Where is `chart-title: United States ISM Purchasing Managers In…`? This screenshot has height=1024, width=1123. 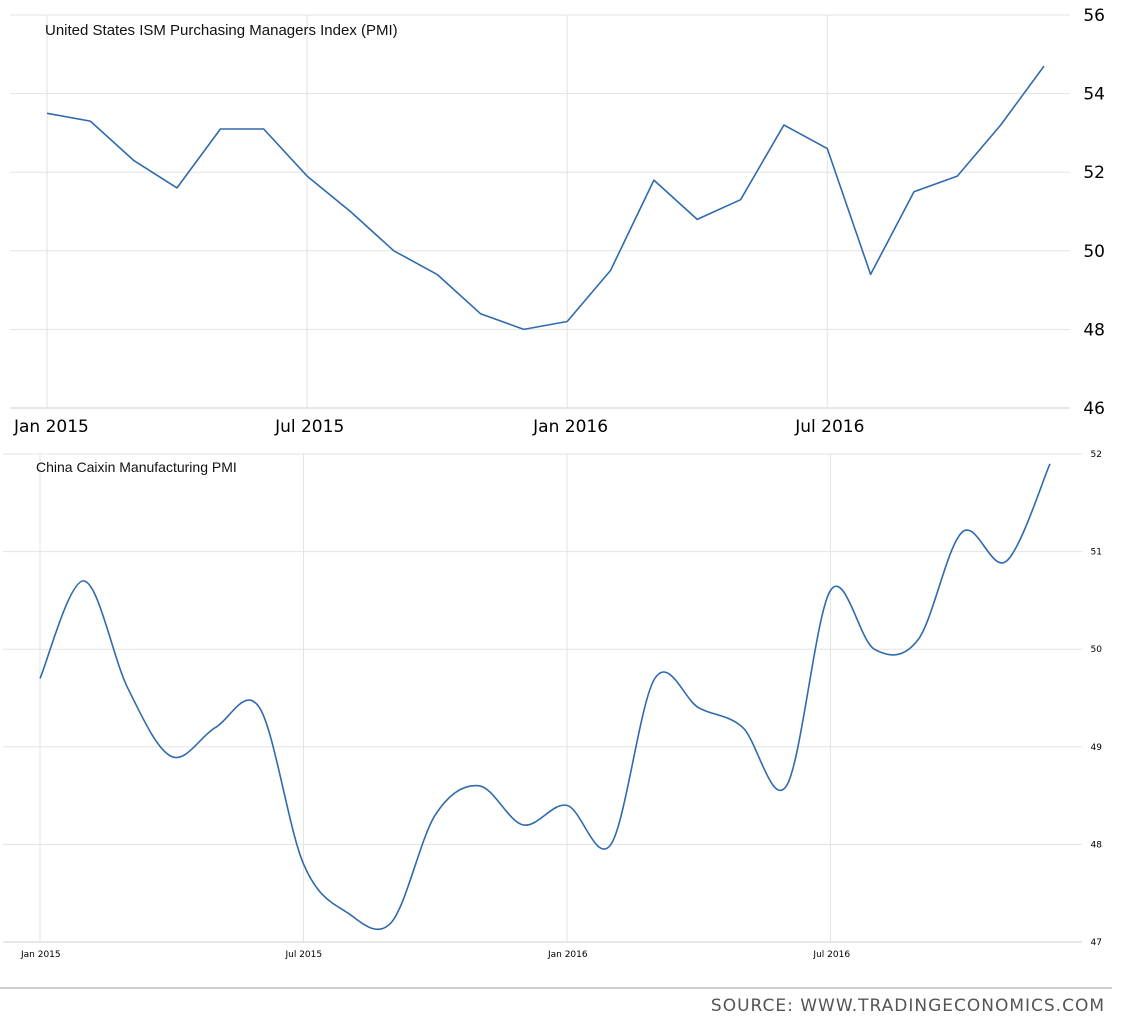
chart-title: United States ISM Purchasing Managers In… is located at coordinates (221, 30).